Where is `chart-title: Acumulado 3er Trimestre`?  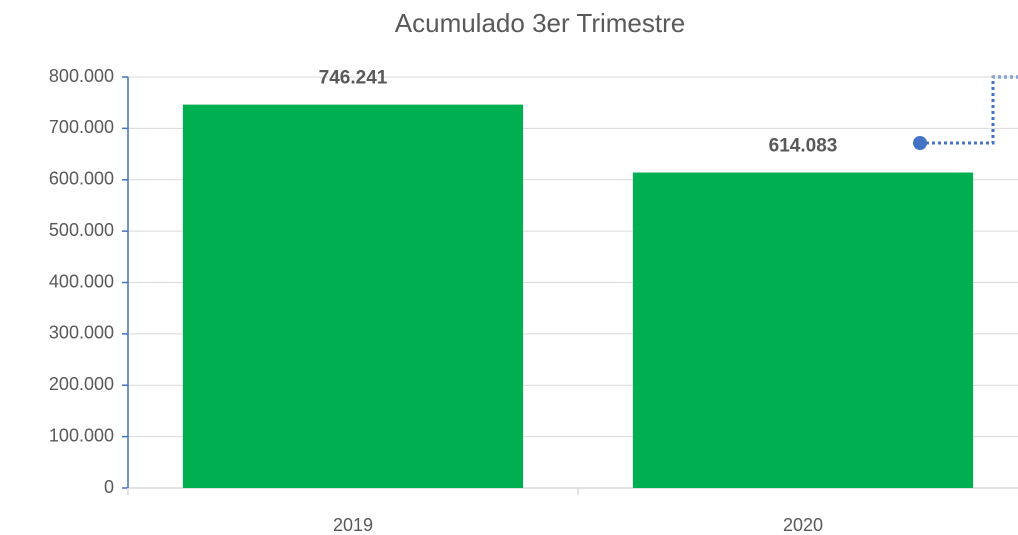 chart-title: Acumulado 3er Trimestre is located at coordinates (540, 23).